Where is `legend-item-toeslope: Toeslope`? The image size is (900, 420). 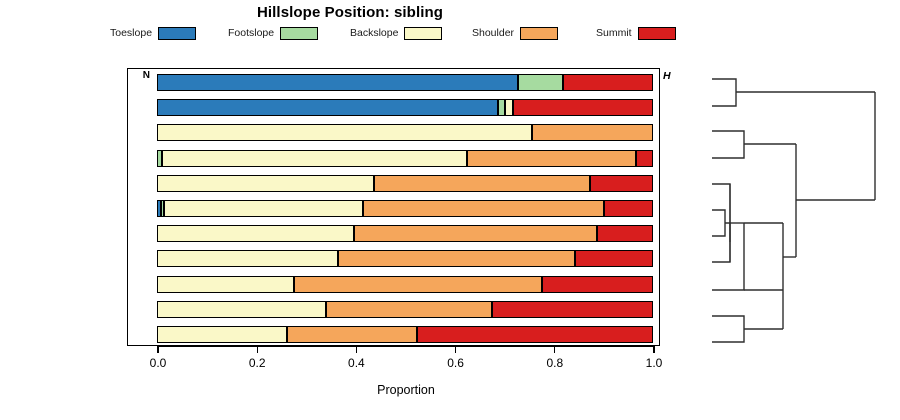
legend-item-toeslope: Toeslope is located at coordinates (153, 33).